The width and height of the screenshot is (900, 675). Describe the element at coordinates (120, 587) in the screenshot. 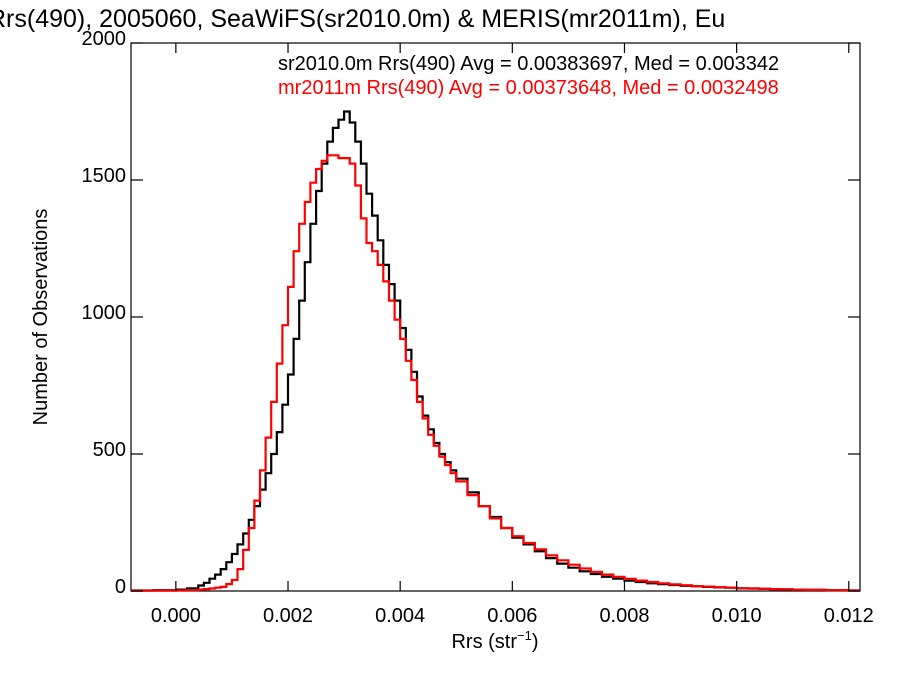

I see `y-tick-label: 0` at that location.